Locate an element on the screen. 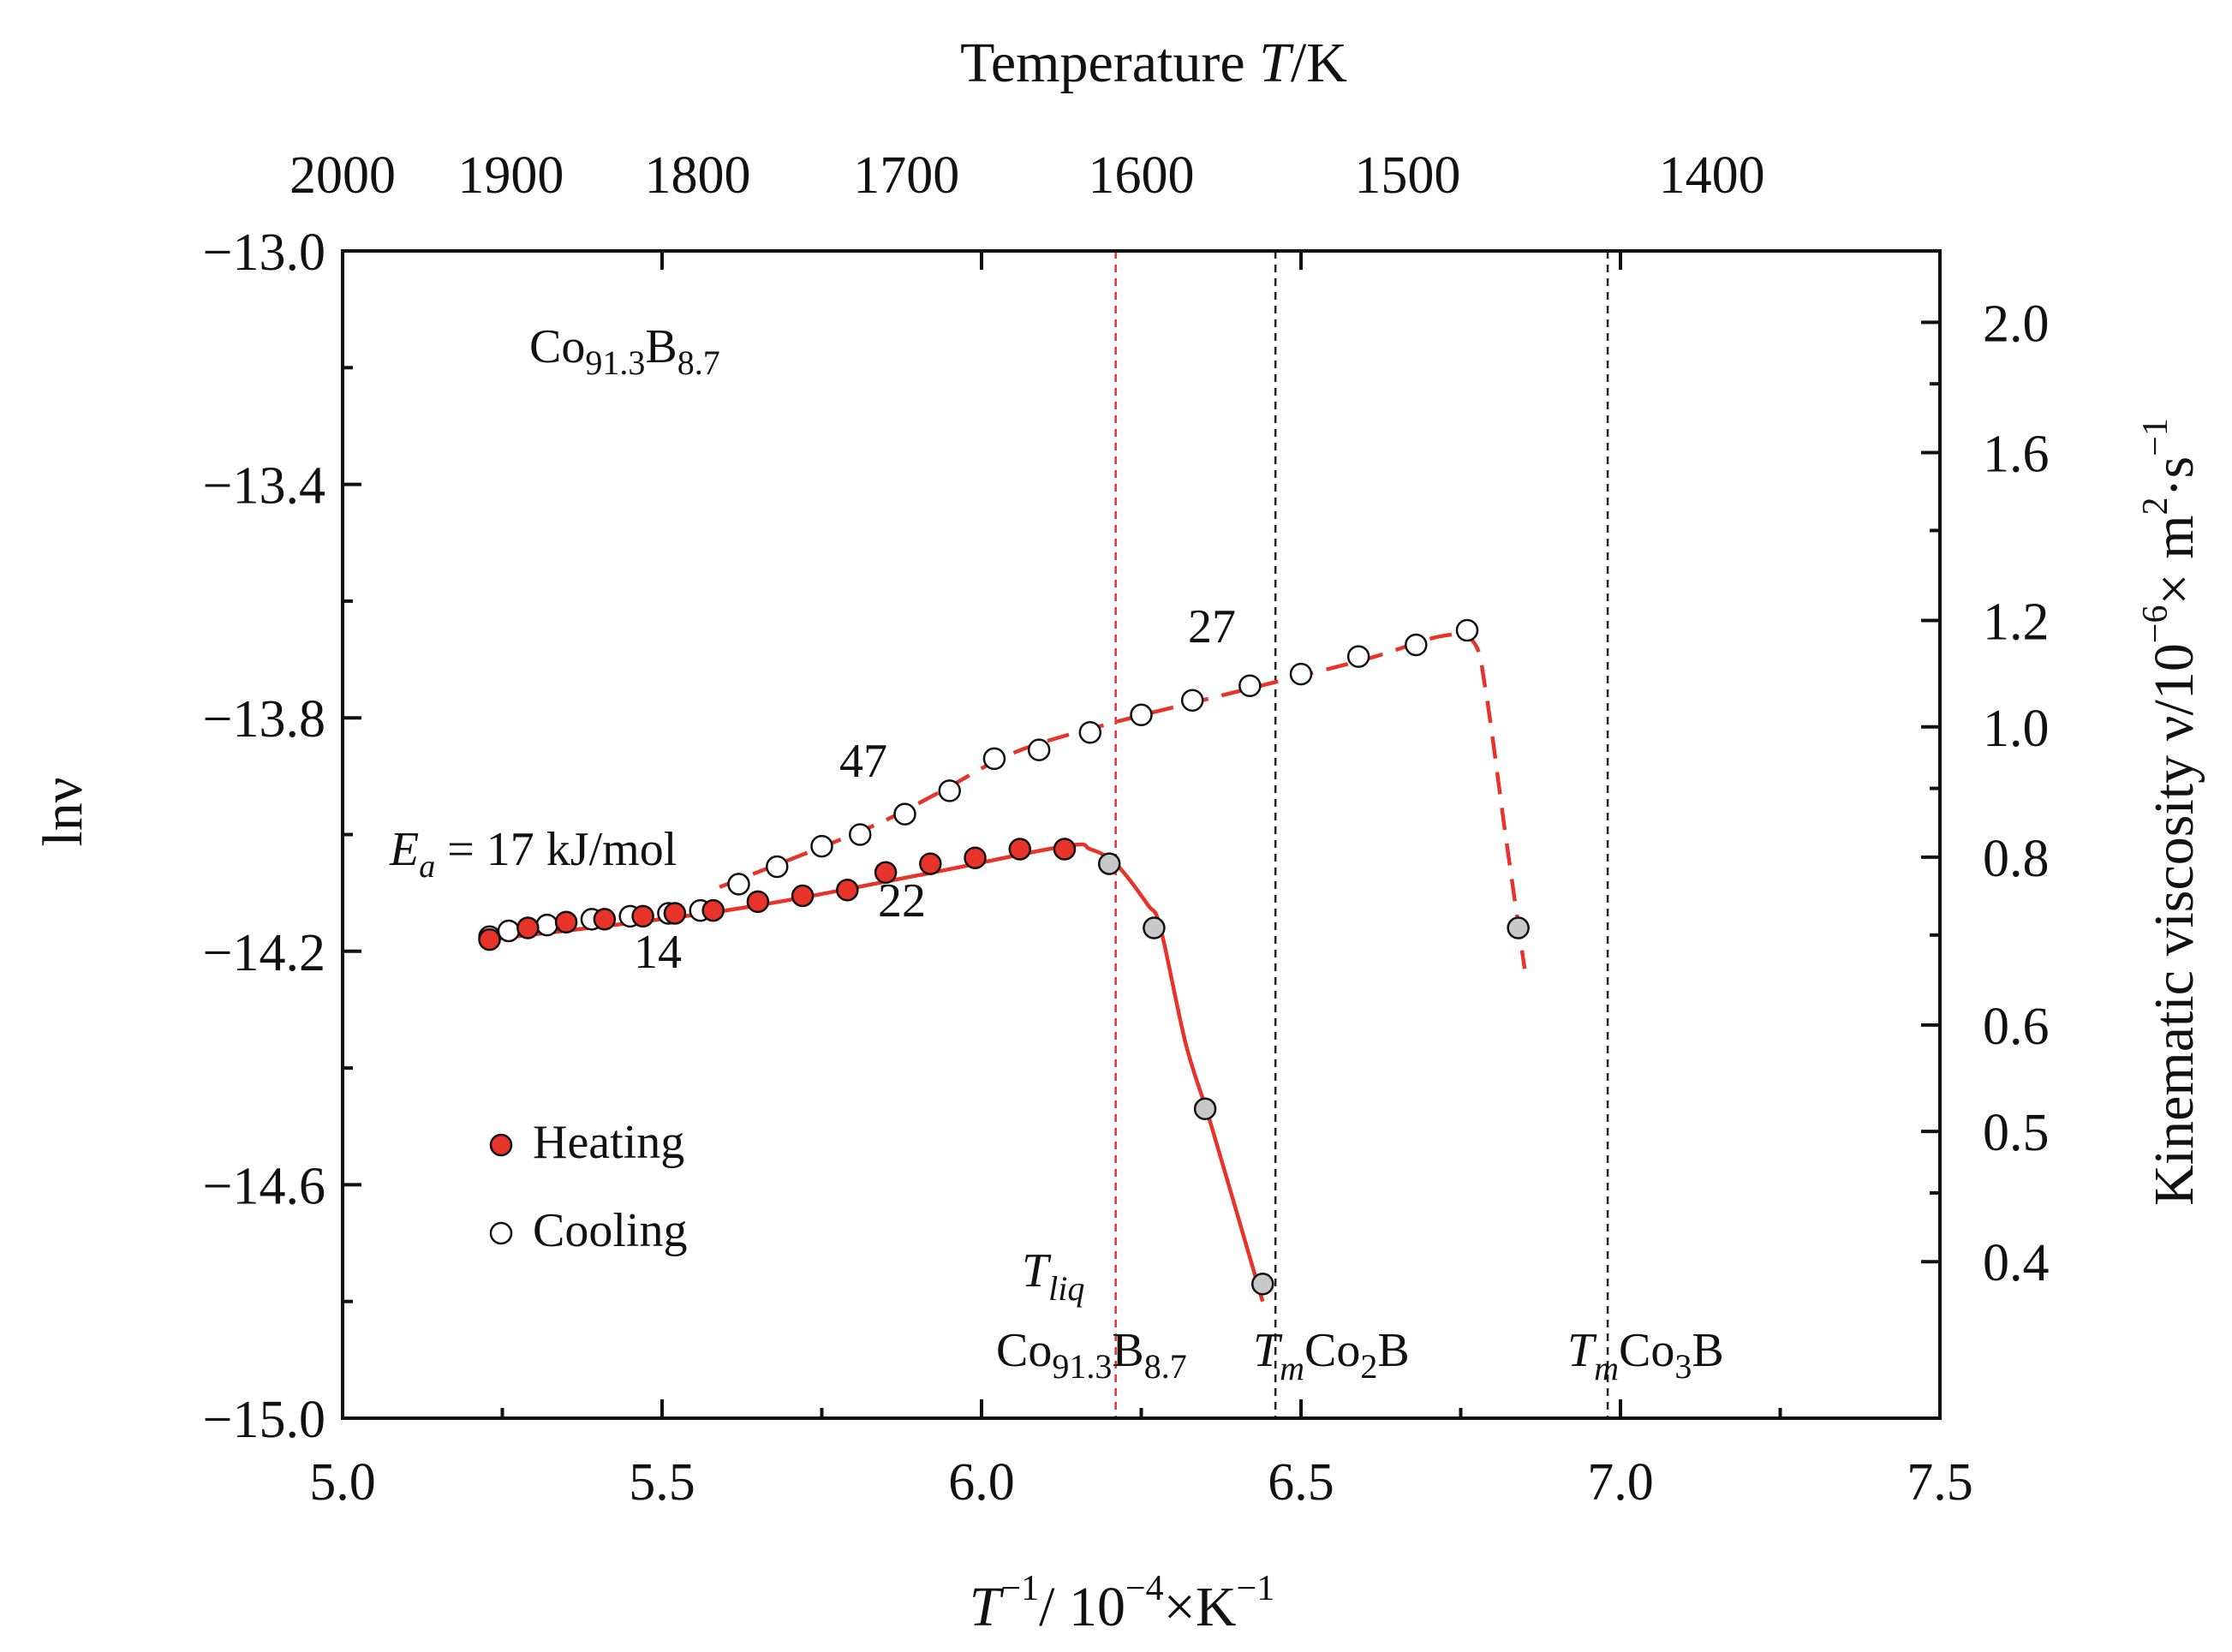 Image resolution: width=2232 pixels, height=1652 pixels. right-axis-title: Kinematic viscosity ν/10−6× m2·s−1 is located at coordinates (2170, 812).